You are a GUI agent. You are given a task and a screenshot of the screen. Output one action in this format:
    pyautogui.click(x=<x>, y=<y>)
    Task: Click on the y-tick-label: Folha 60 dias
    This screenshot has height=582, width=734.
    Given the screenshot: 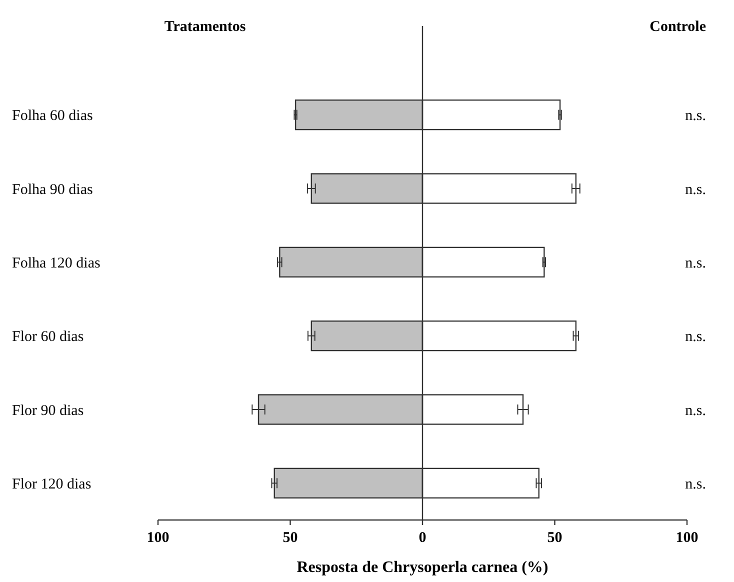 What is the action you would take?
    pyautogui.click(x=52, y=116)
    